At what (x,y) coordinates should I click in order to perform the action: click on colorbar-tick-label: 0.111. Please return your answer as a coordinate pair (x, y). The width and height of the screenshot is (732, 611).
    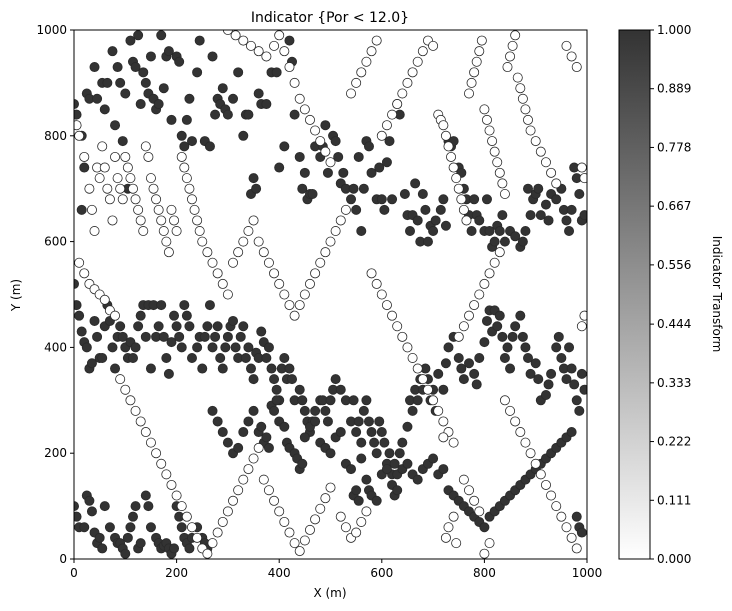
    Looking at the image, I should click on (674, 500).